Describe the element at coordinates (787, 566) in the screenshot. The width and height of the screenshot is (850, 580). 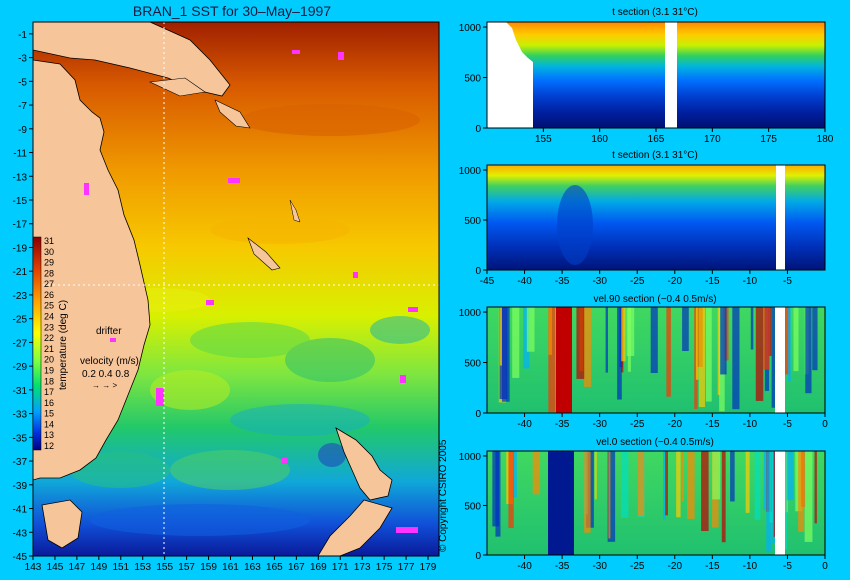
I see `section-4-x-tick-label: -5` at that location.